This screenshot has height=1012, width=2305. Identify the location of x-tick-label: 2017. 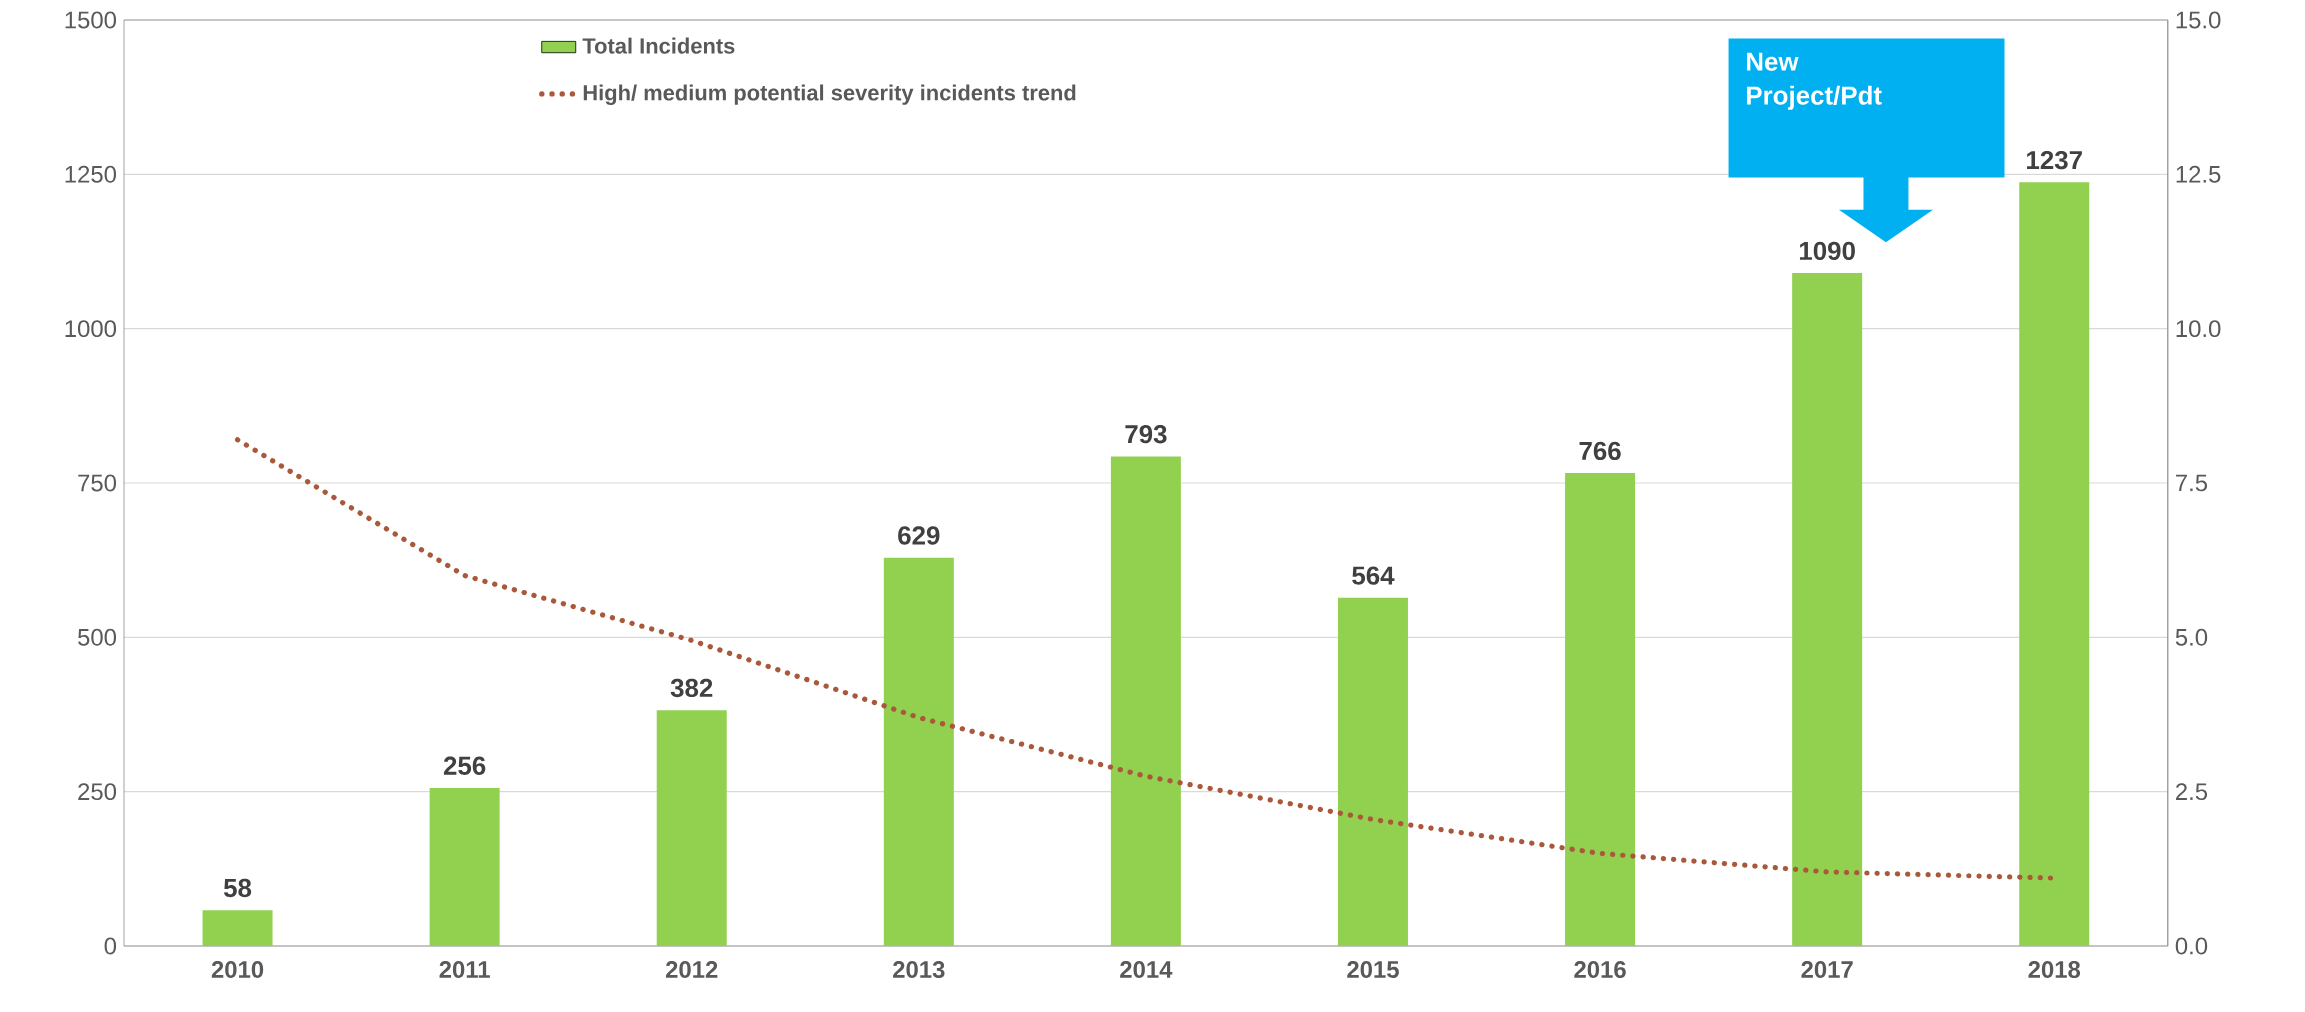
(1827, 969).